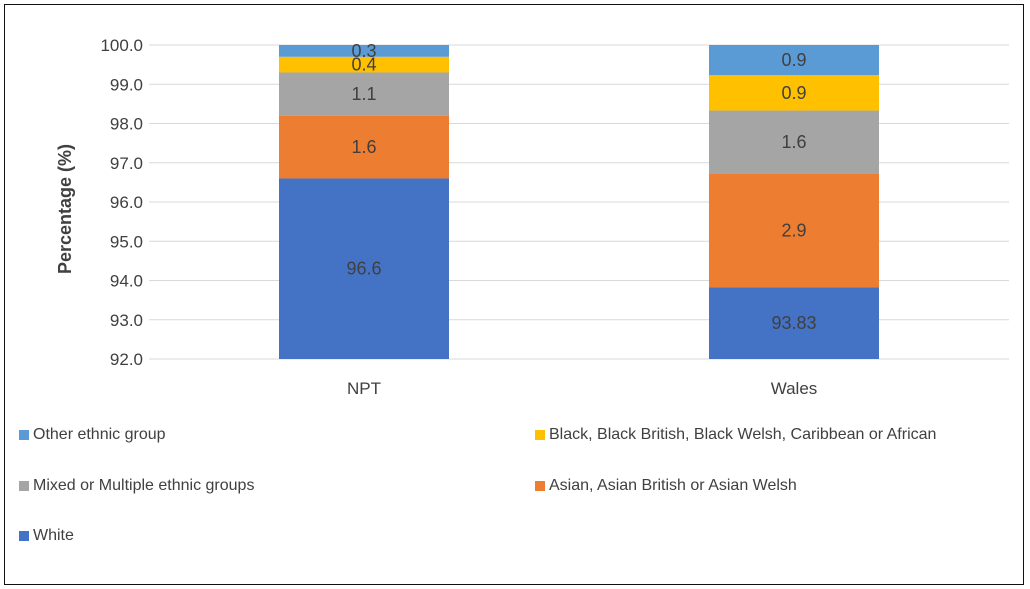 Image resolution: width=1030 pixels, height=589 pixels. I want to click on data-label: 0.3, so click(363, 51).